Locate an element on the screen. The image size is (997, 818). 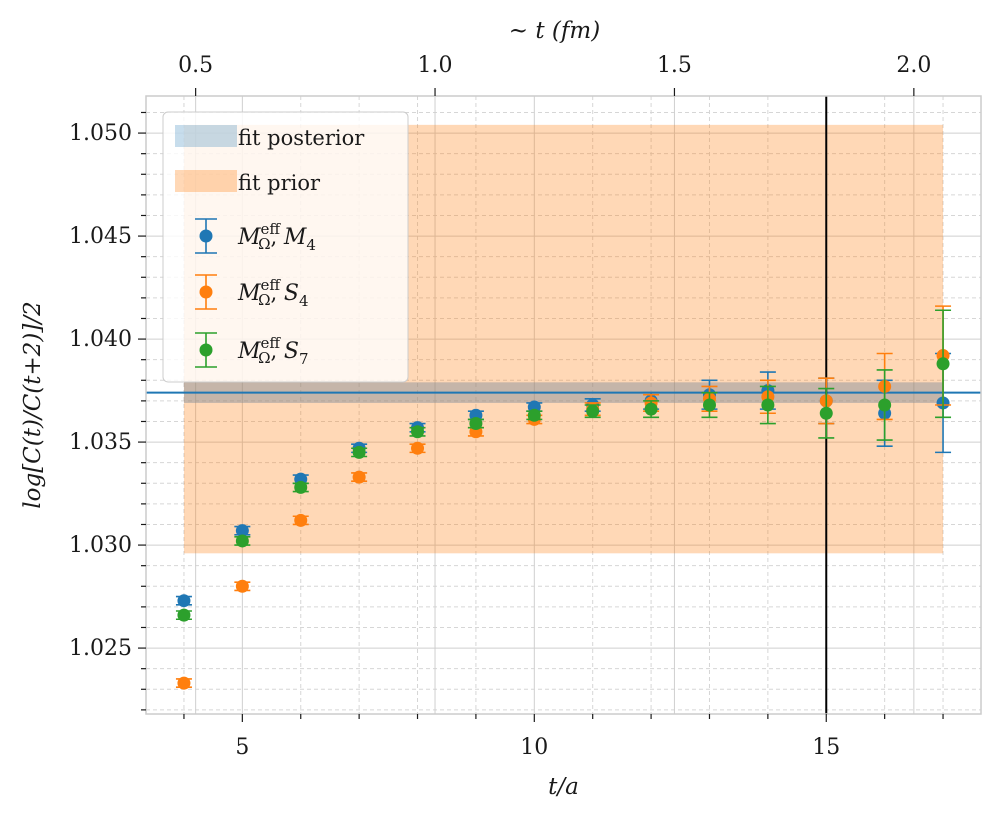
top-tick-label: 2.0 is located at coordinates (913, 65).